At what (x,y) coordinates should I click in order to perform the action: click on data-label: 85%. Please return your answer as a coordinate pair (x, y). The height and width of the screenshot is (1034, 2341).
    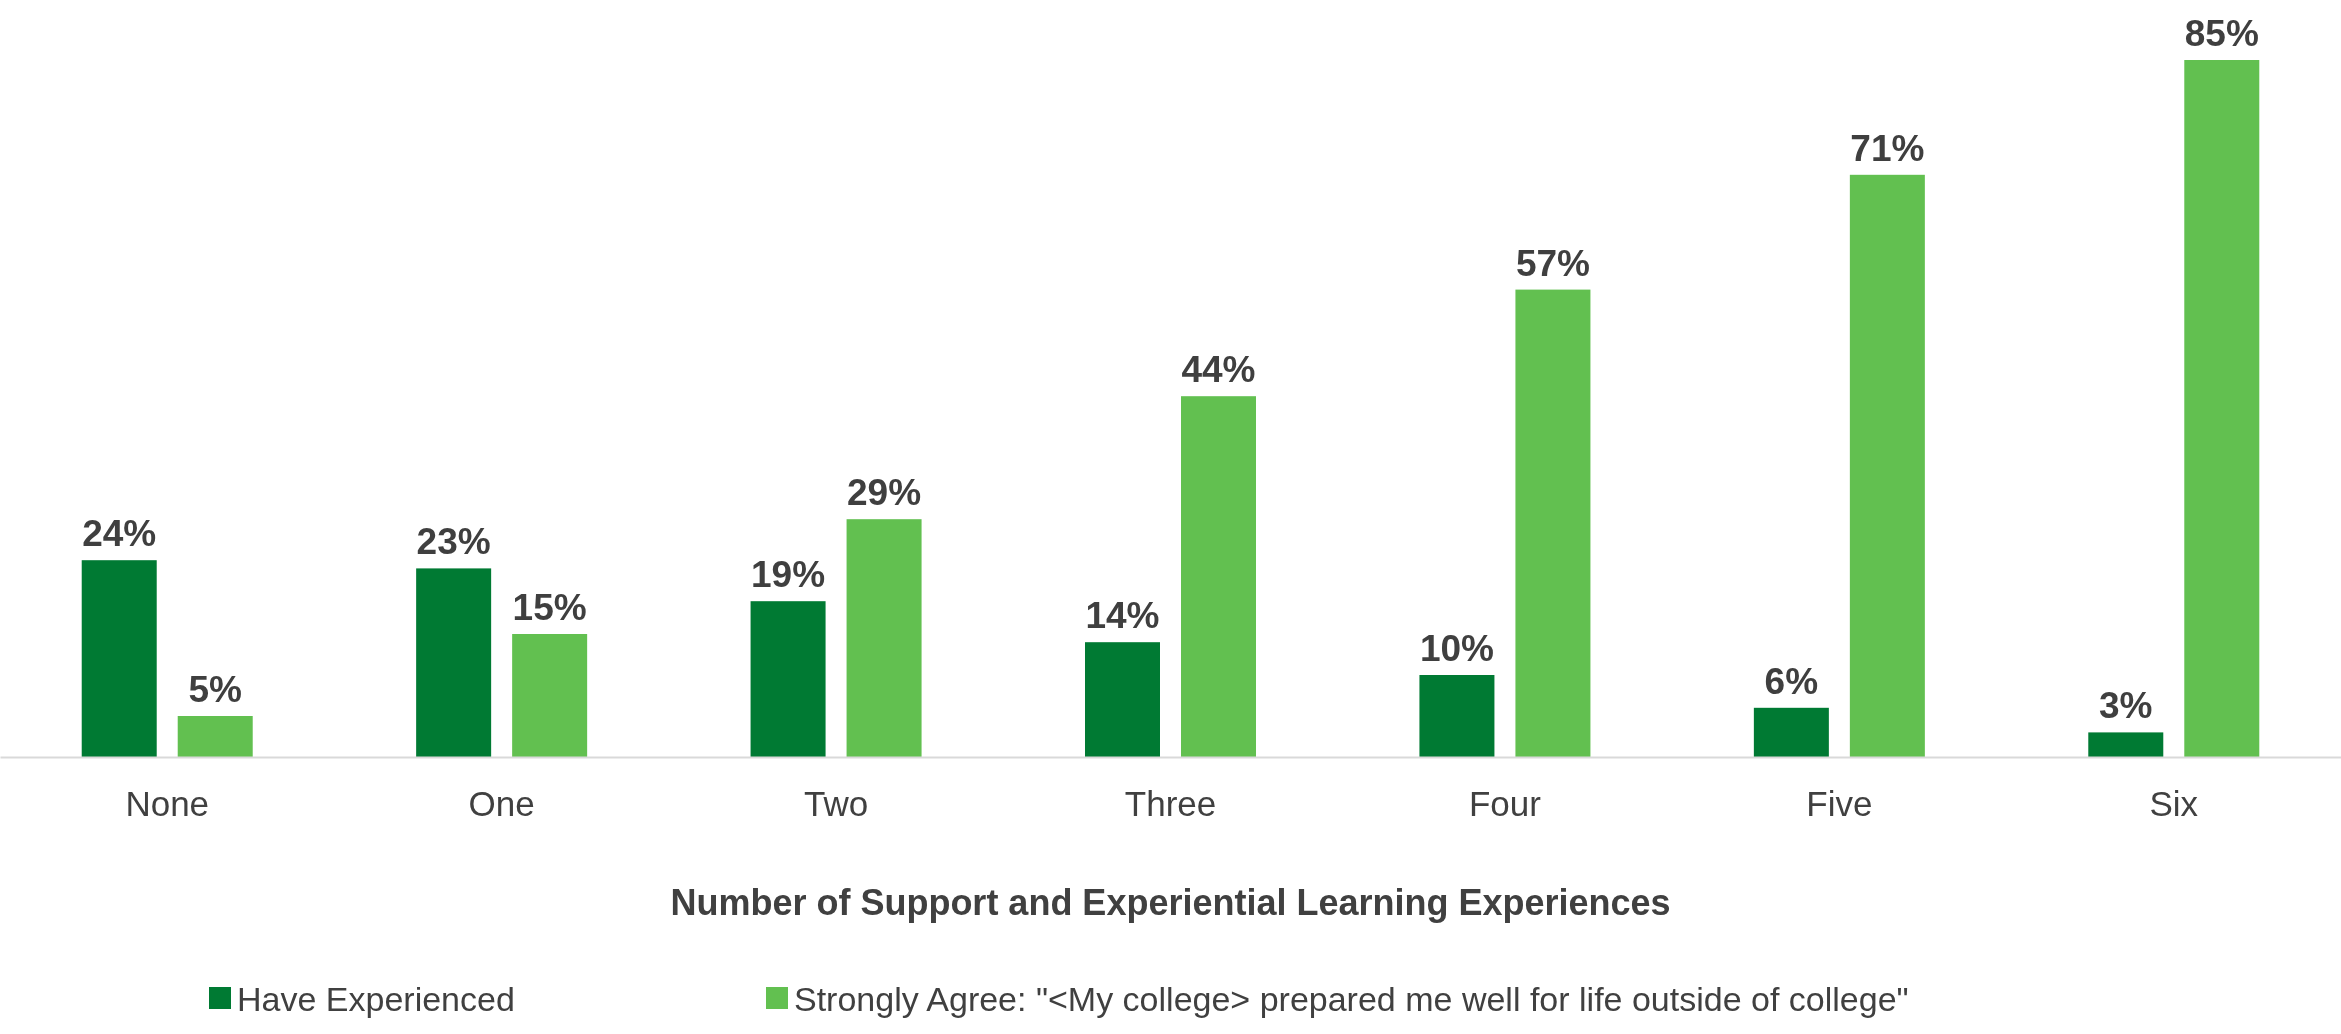
    Looking at the image, I should click on (2221, 33).